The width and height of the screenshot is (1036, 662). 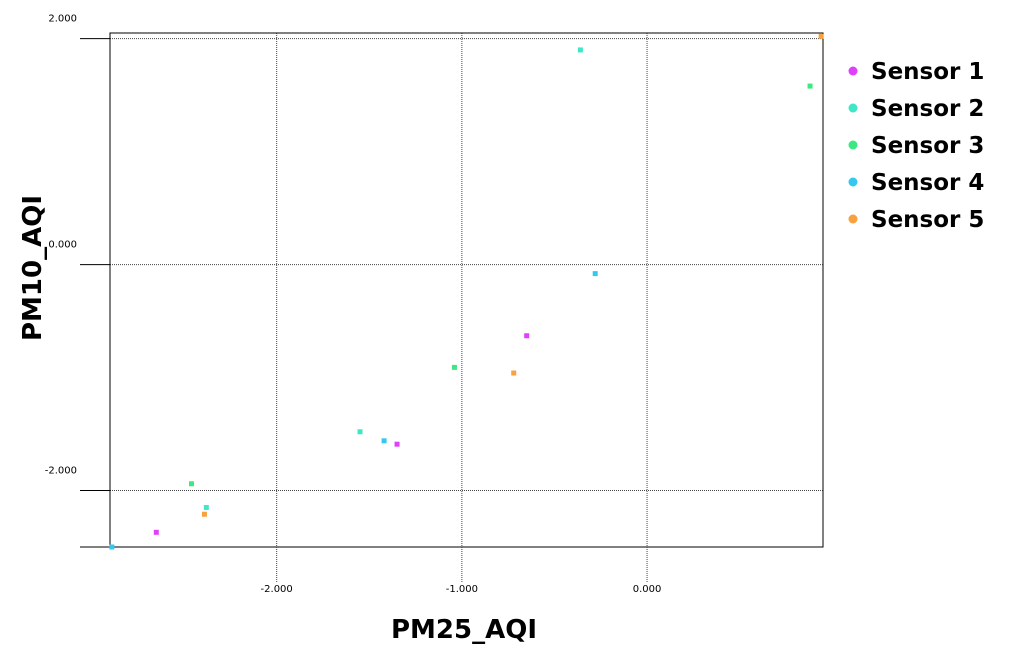 What do you see at coordinates (77, 253) in the screenshot?
I see `y-axis-ticks: 2.000 0.000 -2.000` at bounding box center [77, 253].